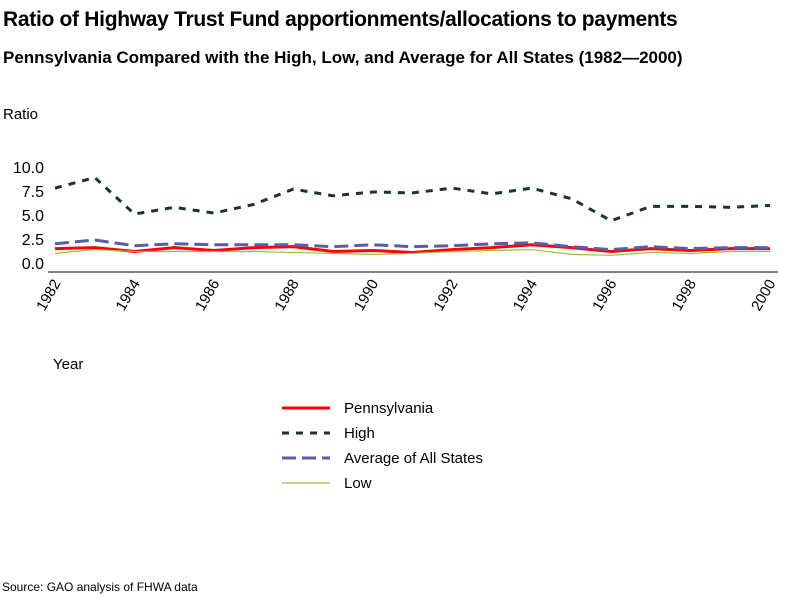  Describe the element at coordinates (412, 252) in the screenshot. I see `series-line-low` at that location.